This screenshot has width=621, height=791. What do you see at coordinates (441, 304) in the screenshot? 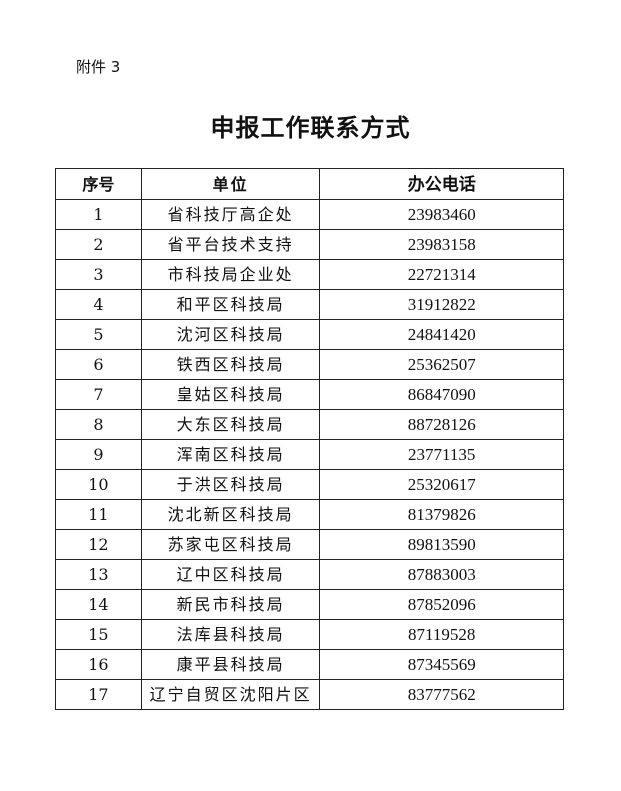
I see `cell-phone: 31912822` at bounding box center [441, 304].